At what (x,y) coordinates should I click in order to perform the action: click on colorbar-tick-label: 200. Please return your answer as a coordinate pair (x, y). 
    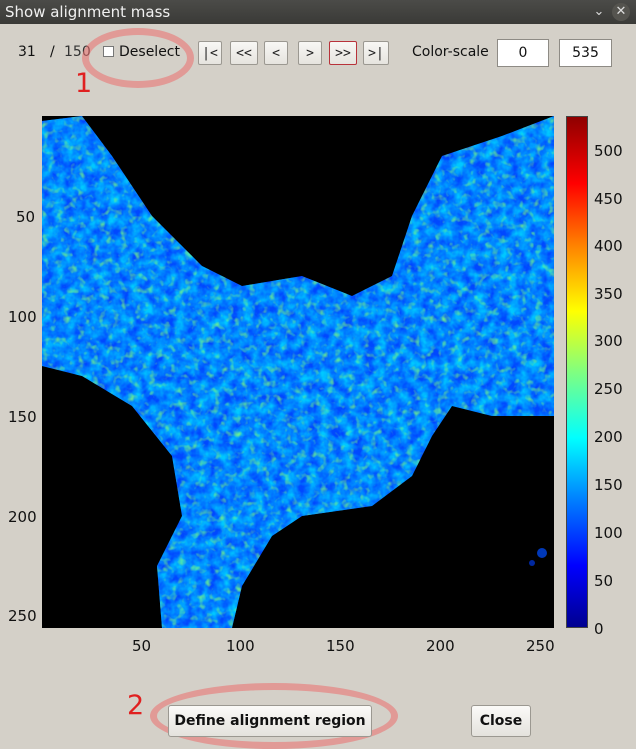
    Looking at the image, I should click on (608, 437).